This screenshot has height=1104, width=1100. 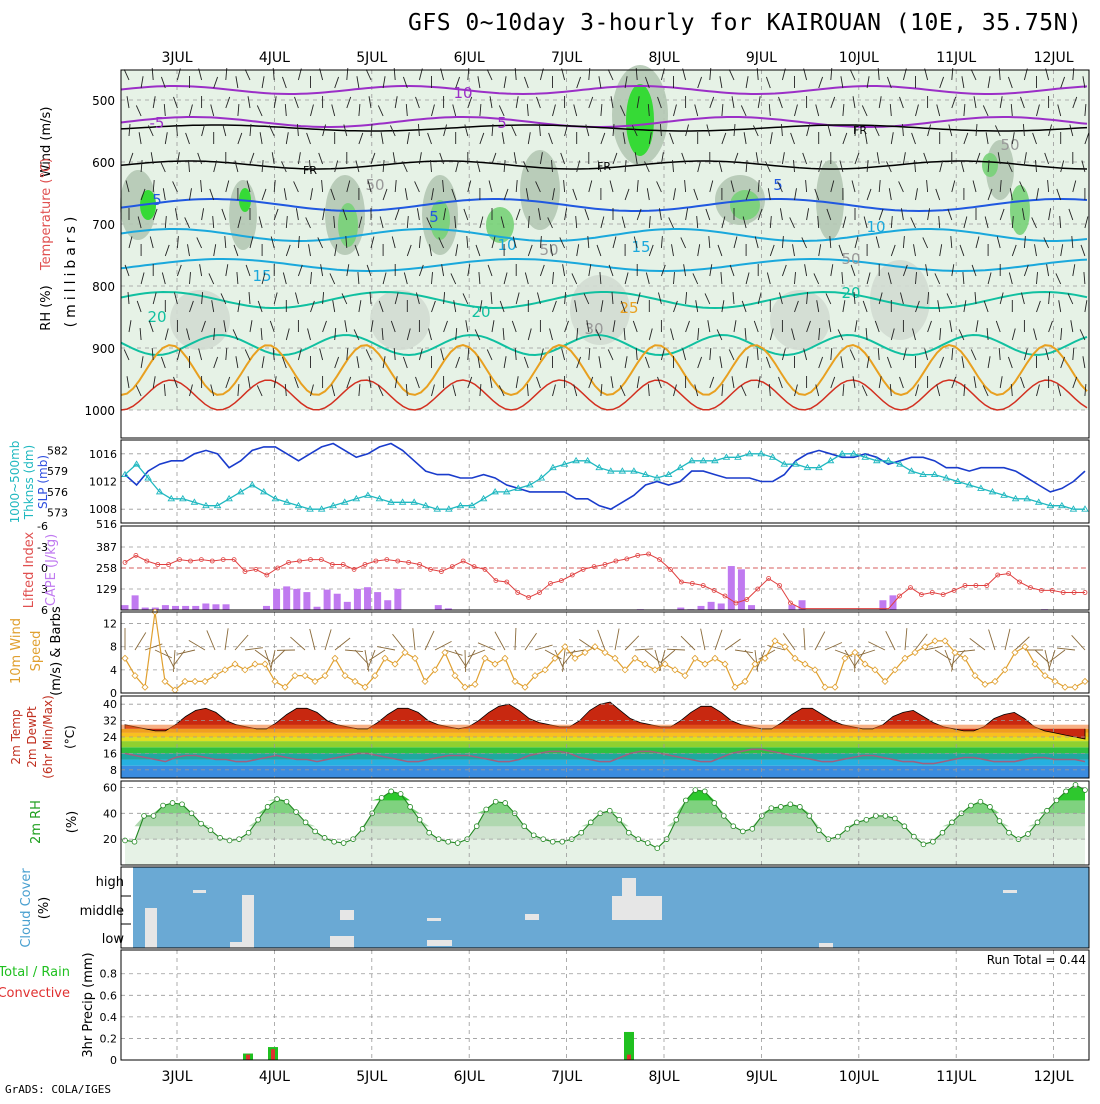 I want to click on day-label-bottom: 6JUL, so click(x=469, y=1077).